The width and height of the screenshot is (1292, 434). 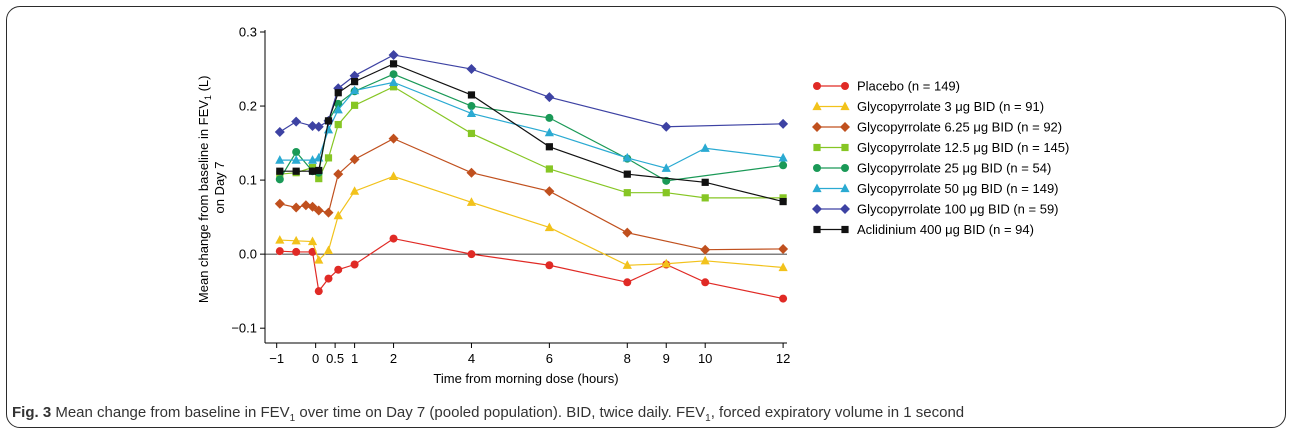 What do you see at coordinates (705, 358) in the screenshot?
I see `x-tick-label: 10` at bounding box center [705, 358].